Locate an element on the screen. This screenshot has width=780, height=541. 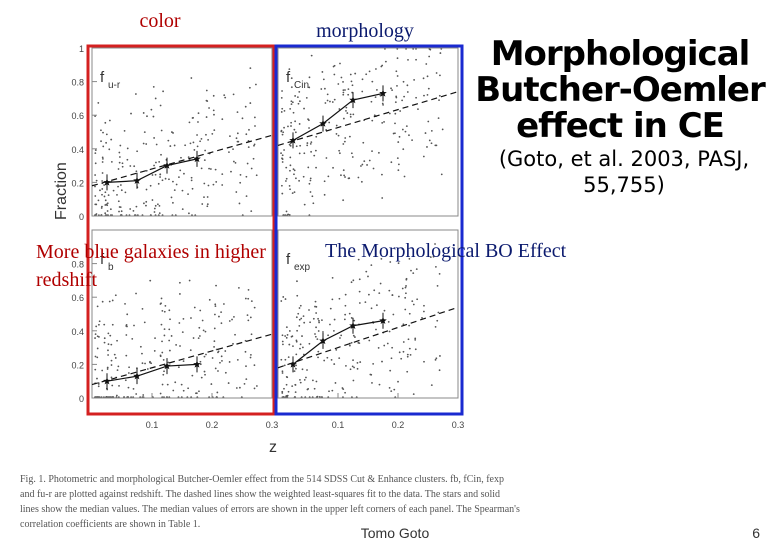
x-tick-label: 0.1 is located at coordinates (152, 425).